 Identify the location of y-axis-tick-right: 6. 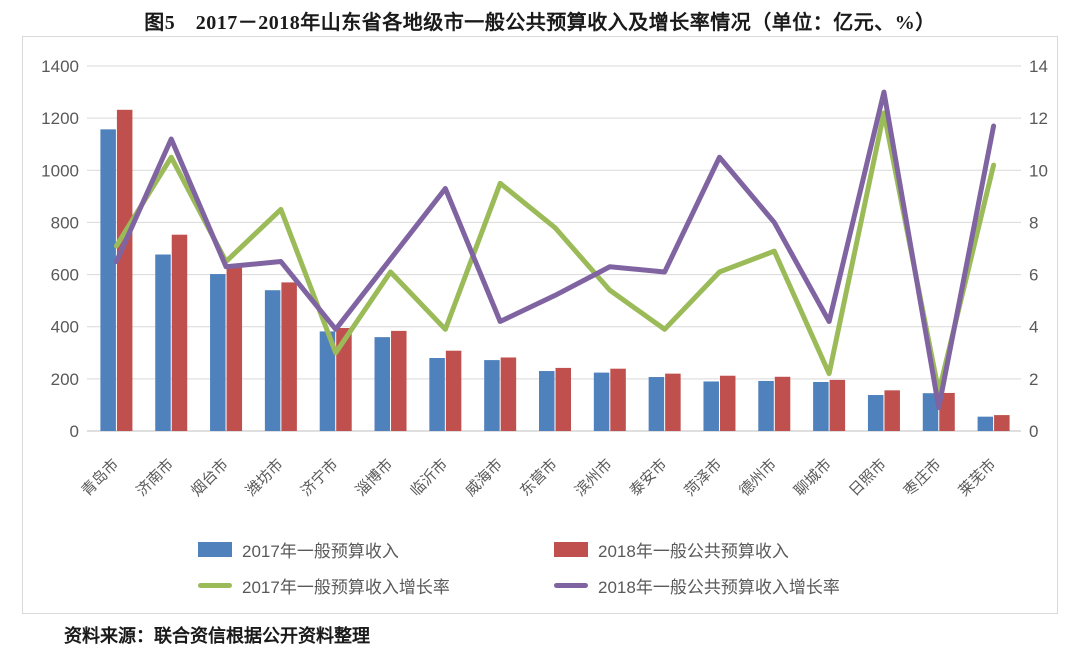
(1033, 275).